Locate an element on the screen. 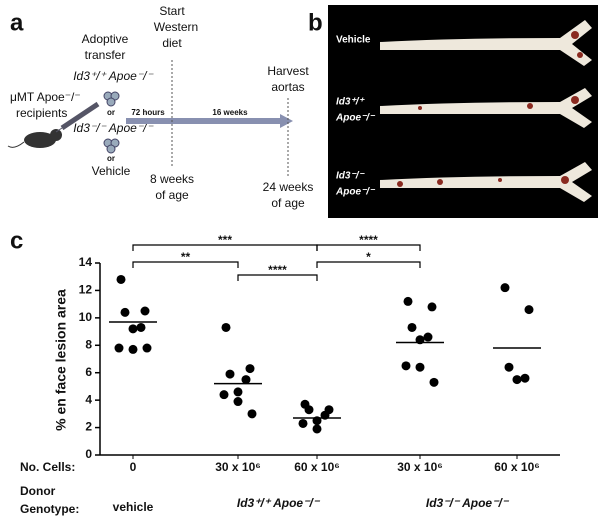 Image resolution: width=605 pixels, height=527 pixels. harvest: Harvest is located at coordinates (288, 71).